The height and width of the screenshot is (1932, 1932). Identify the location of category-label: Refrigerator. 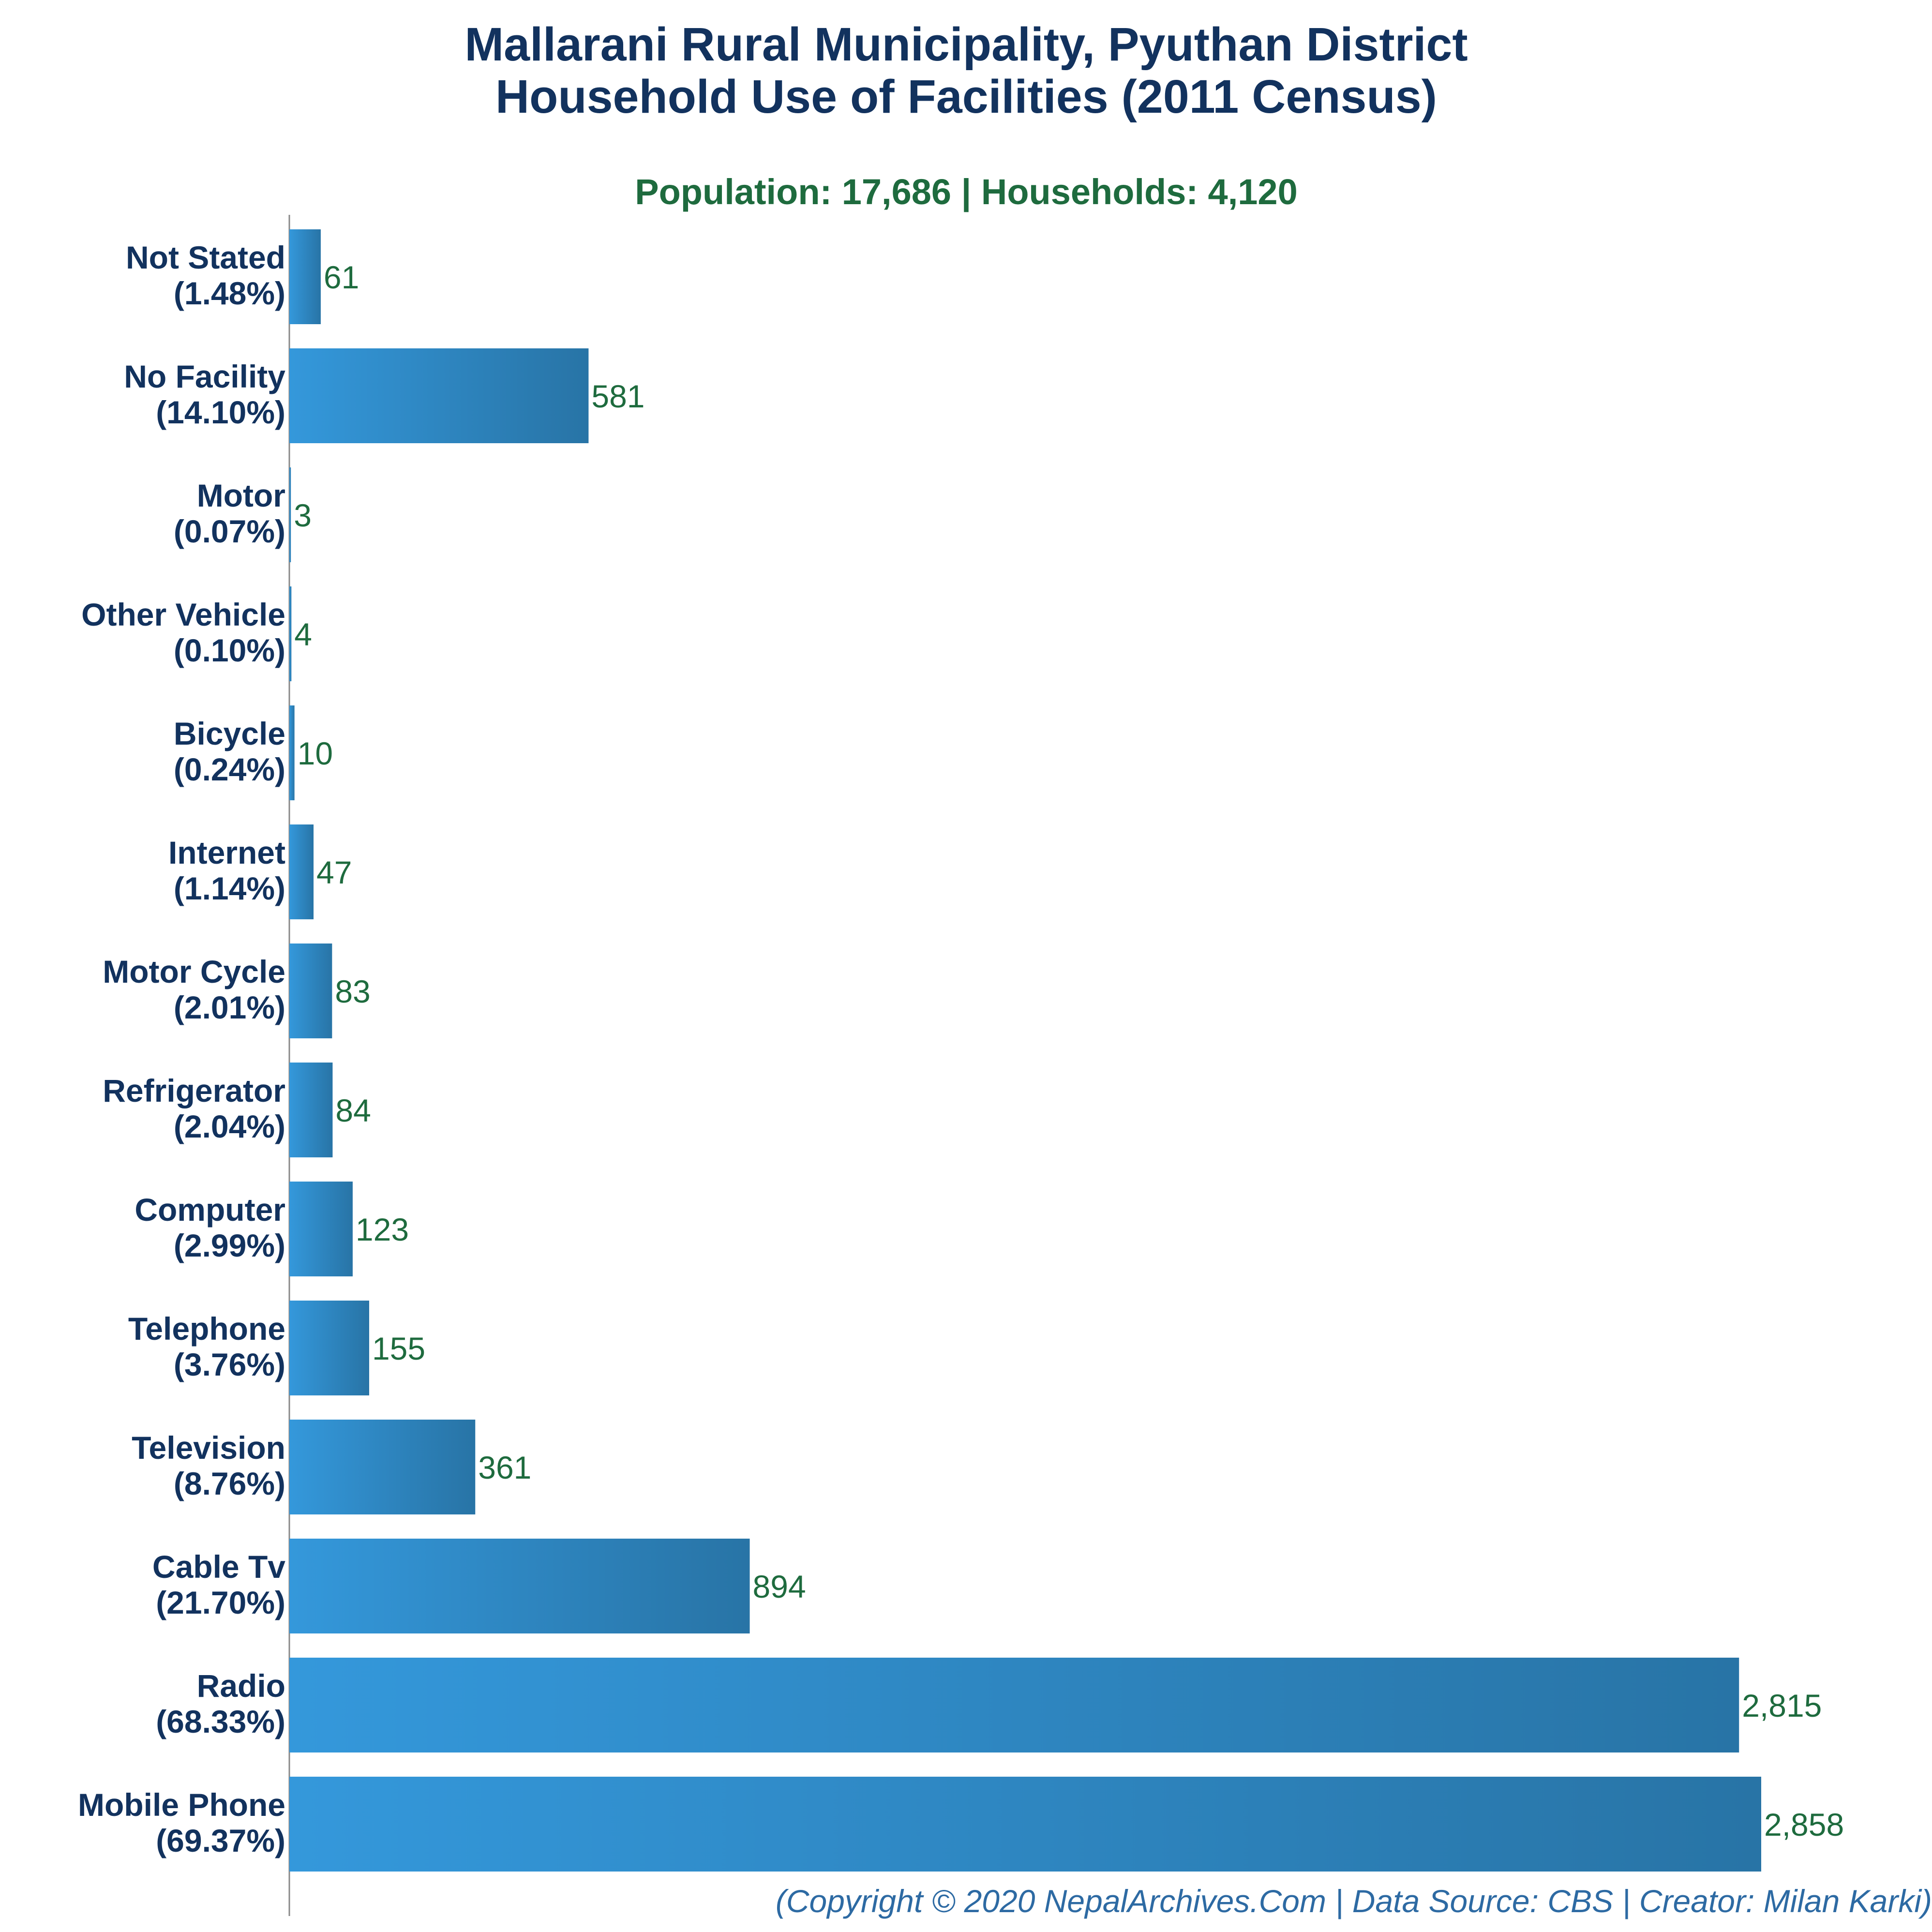
(194, 1090).